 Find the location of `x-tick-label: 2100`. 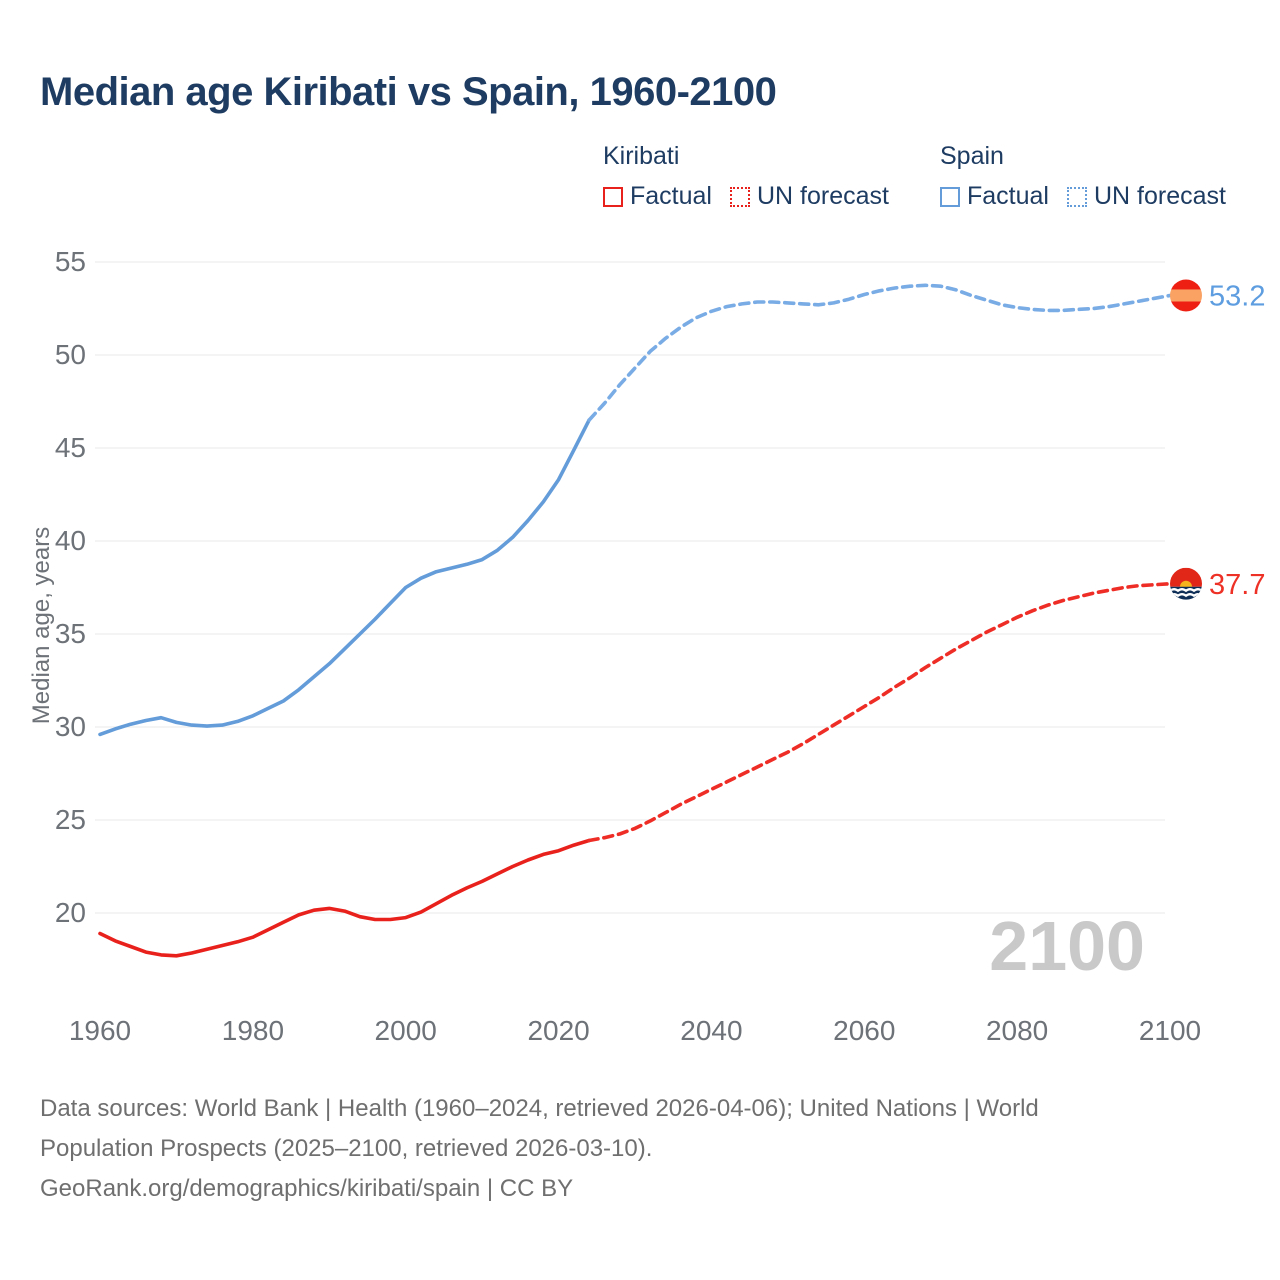

x-tick-label: 2100 is located at coordinates (1170, 1030).